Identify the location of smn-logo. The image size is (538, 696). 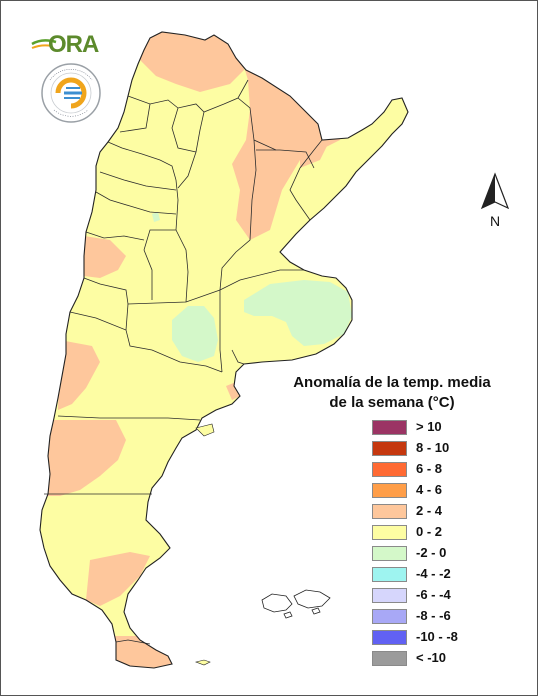
(71, 93).